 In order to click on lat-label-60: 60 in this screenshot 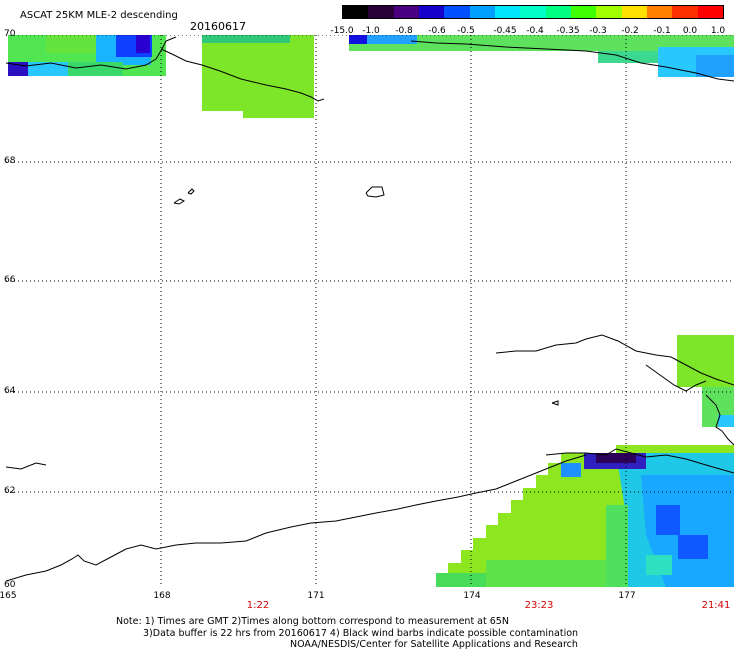, I will do `click(10, 585)`.